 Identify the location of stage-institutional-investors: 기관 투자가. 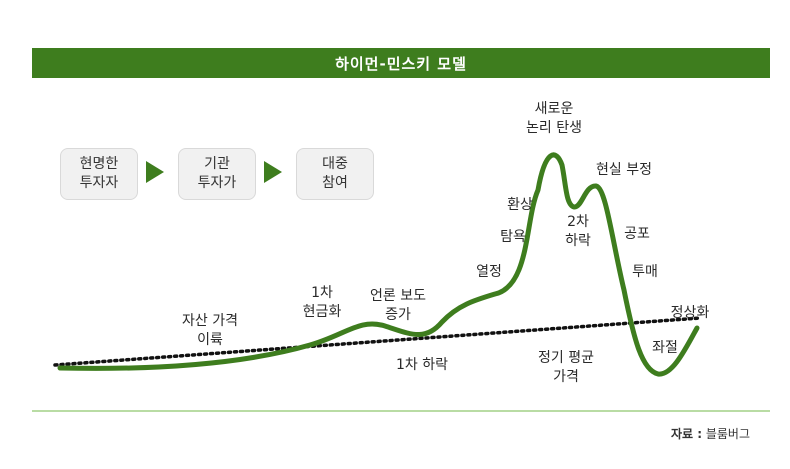
(217, 174).